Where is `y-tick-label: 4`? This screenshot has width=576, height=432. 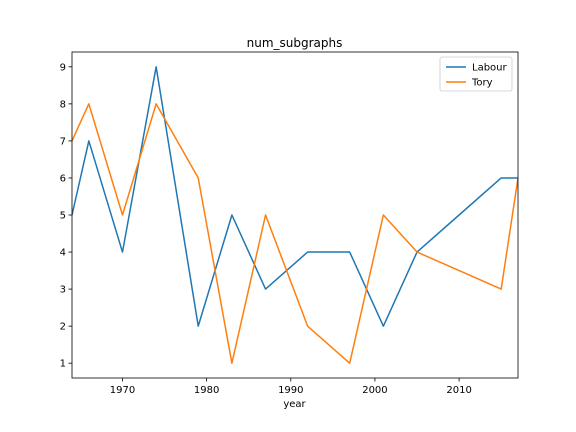
y-tick-label: 4 is located at coordinates (63, 253).